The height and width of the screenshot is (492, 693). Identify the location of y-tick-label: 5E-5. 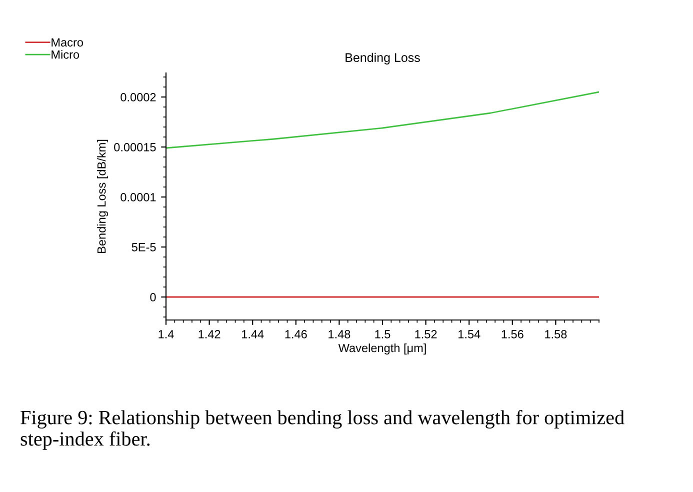
(144, 247).